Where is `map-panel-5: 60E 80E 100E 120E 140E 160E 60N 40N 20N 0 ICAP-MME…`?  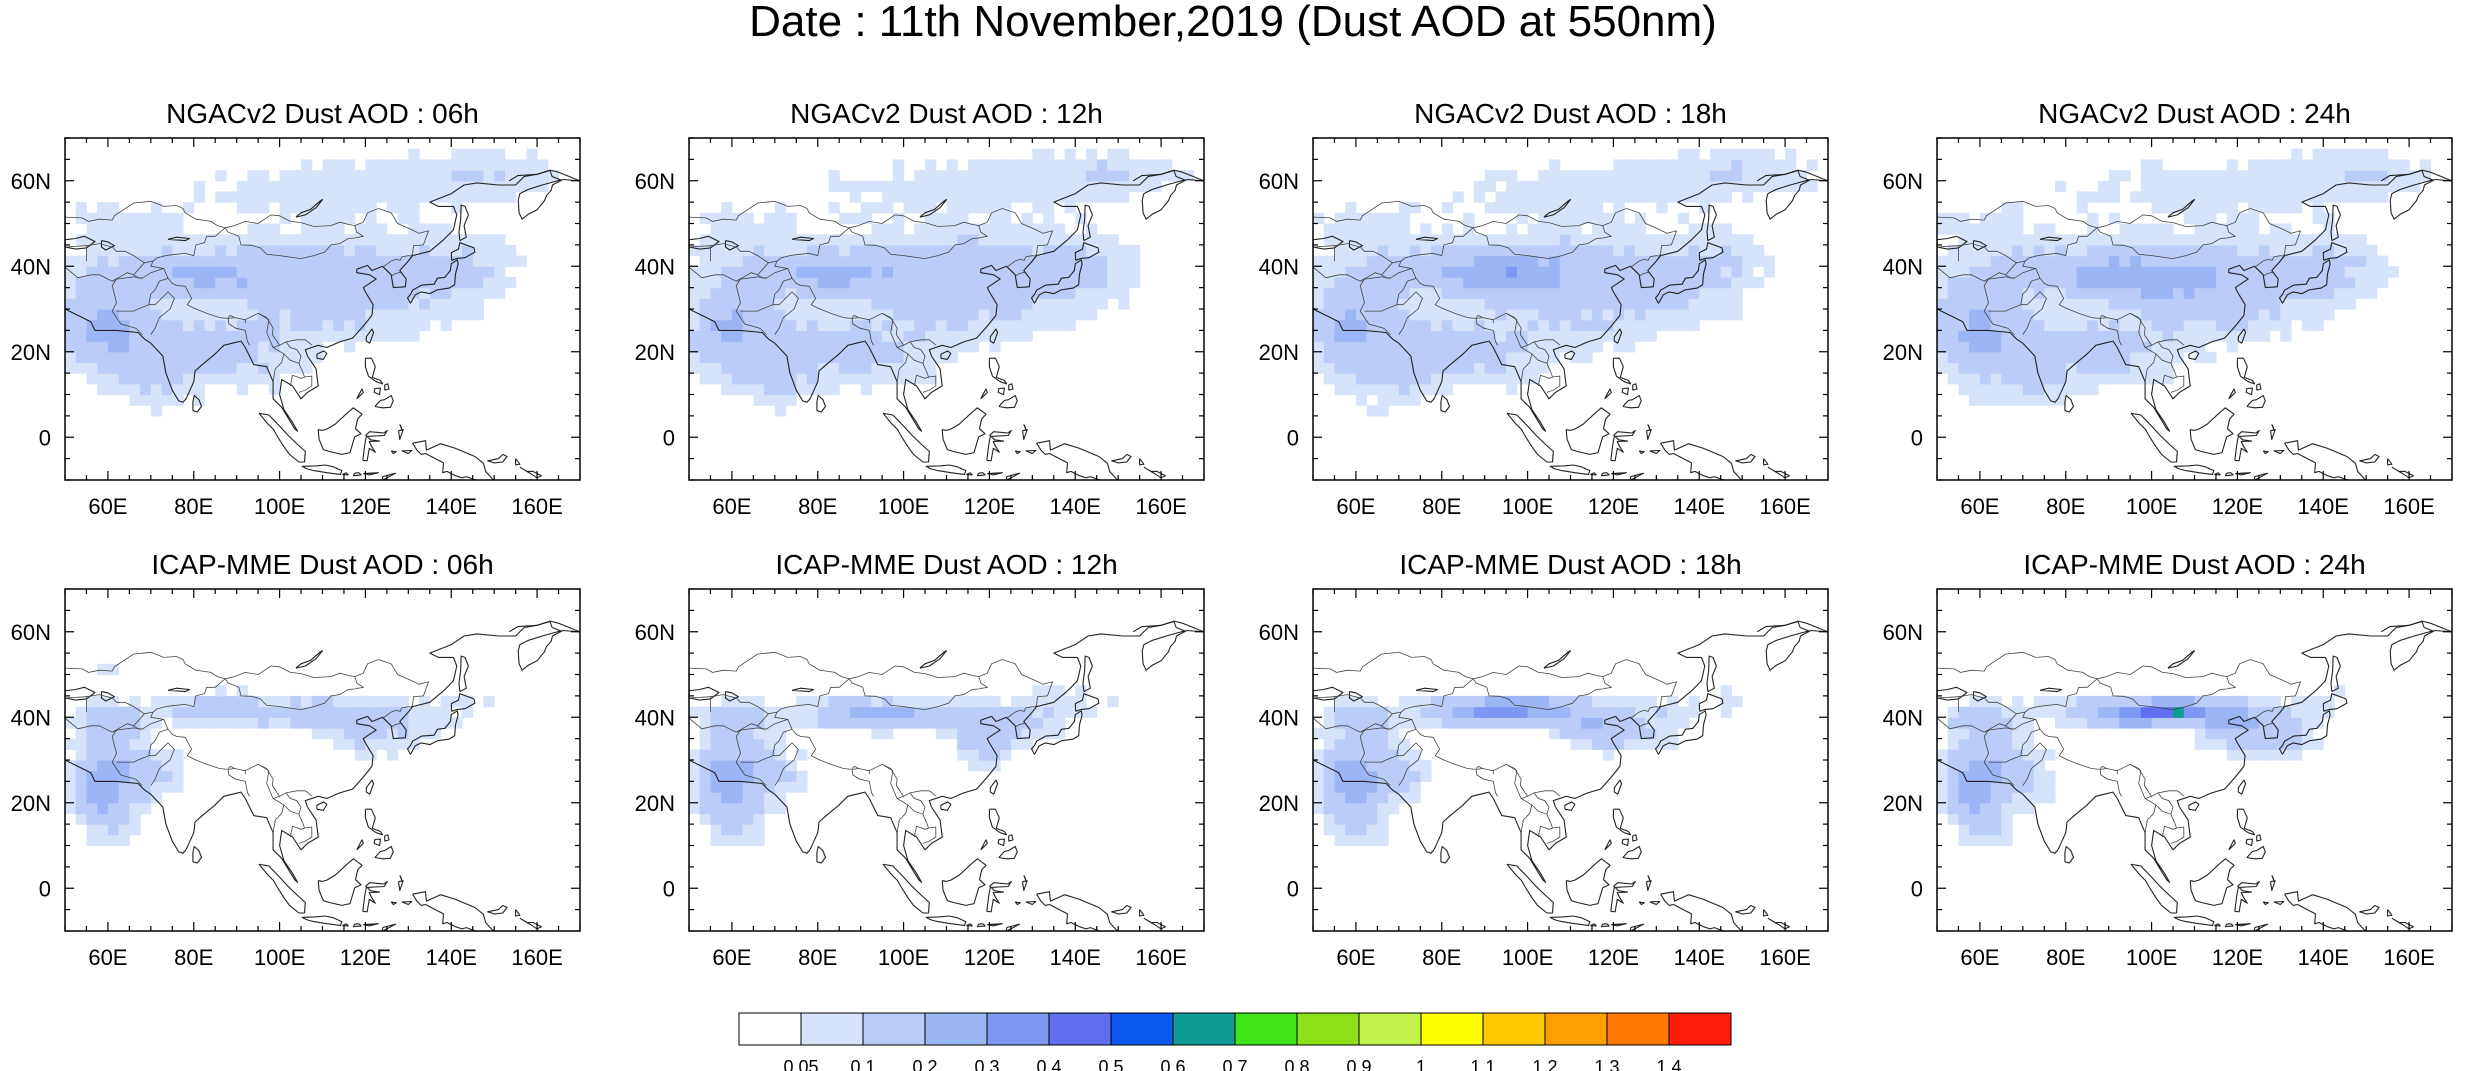
map-panel-5: 60E 80E 100E 120E 140E 160E 60N 40N 20N 0 ICAP-MME… is located at coordinates (296, 759).